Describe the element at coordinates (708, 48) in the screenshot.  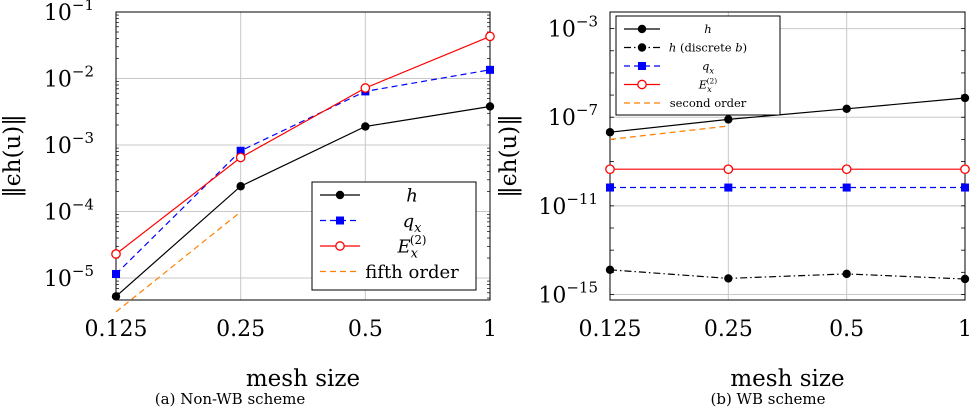
I see `legend-label: h (discrete b)` at that location.